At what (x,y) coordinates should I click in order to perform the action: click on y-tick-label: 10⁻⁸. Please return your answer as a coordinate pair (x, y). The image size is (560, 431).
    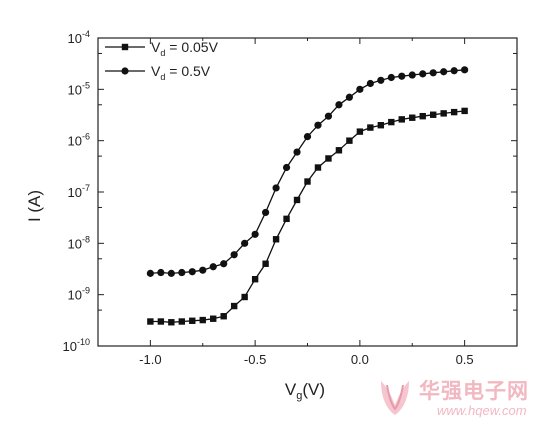
    Looking at the image, I should click on (79, 242).